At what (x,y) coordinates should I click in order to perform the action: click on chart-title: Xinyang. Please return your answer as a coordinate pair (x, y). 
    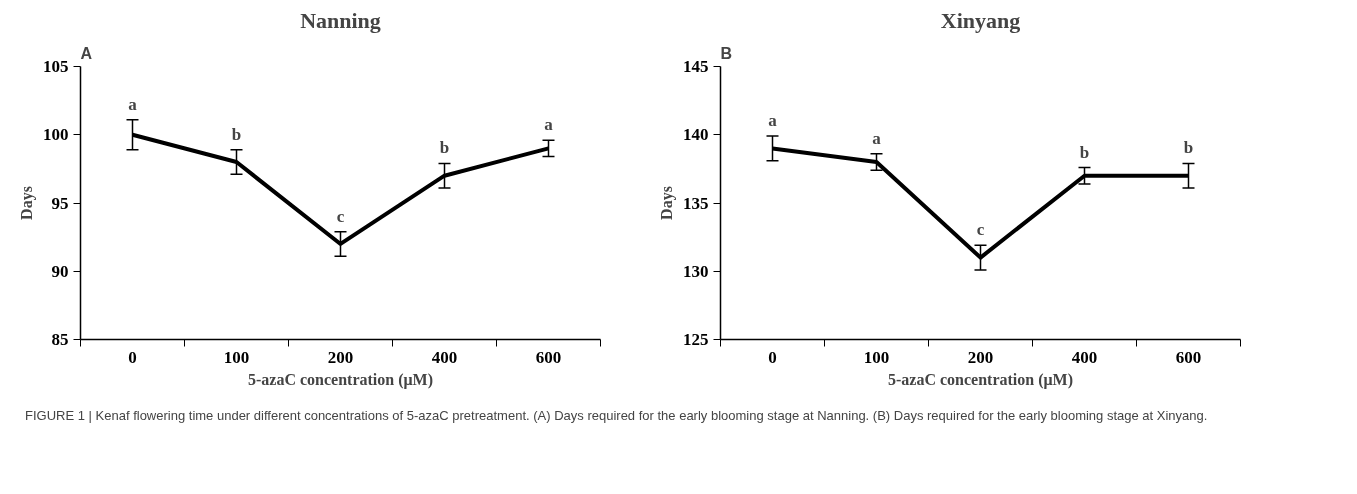
    Looking at the image, I should click on (980, 20).